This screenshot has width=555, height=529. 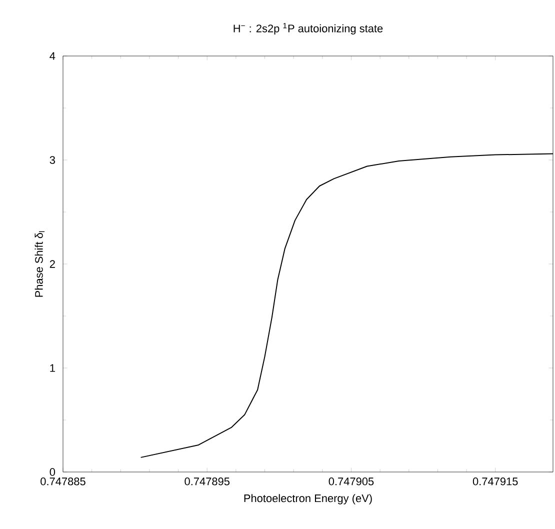 I want to click on x-tick-label: 0.747905, so click(x=351, y=482).